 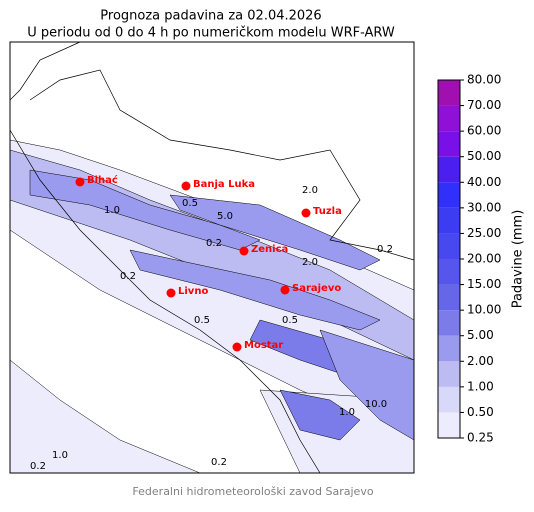 I want to click on colorbar-tick-label: 10.00, so click(x=484, y=310).